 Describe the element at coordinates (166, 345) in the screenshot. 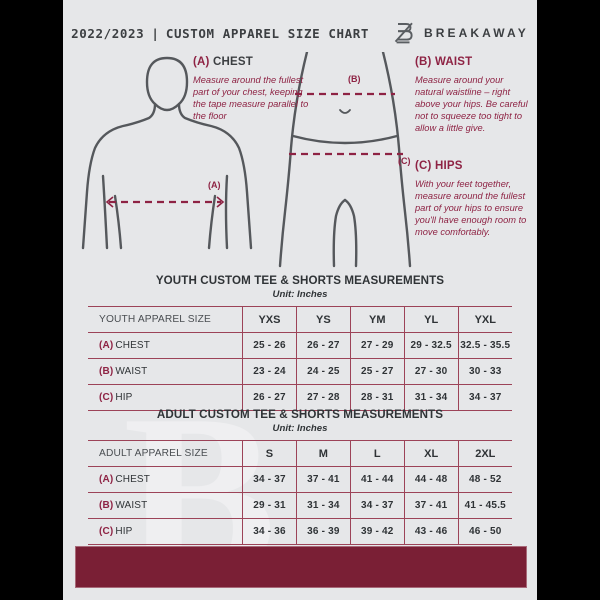

I see `youth-row-label-chest: (A) CHEST` at that location.